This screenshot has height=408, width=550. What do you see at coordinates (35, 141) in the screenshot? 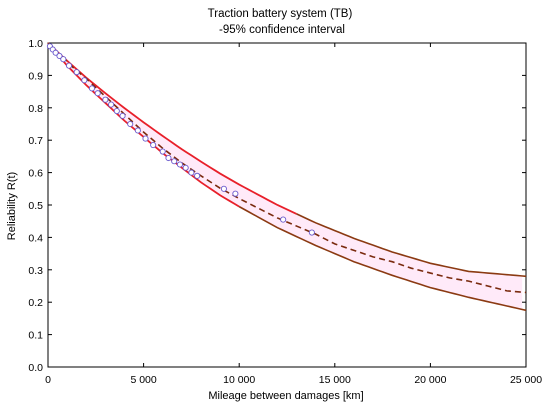
I see `y-tick-label: 0.7` at bounding box center [35, 141].